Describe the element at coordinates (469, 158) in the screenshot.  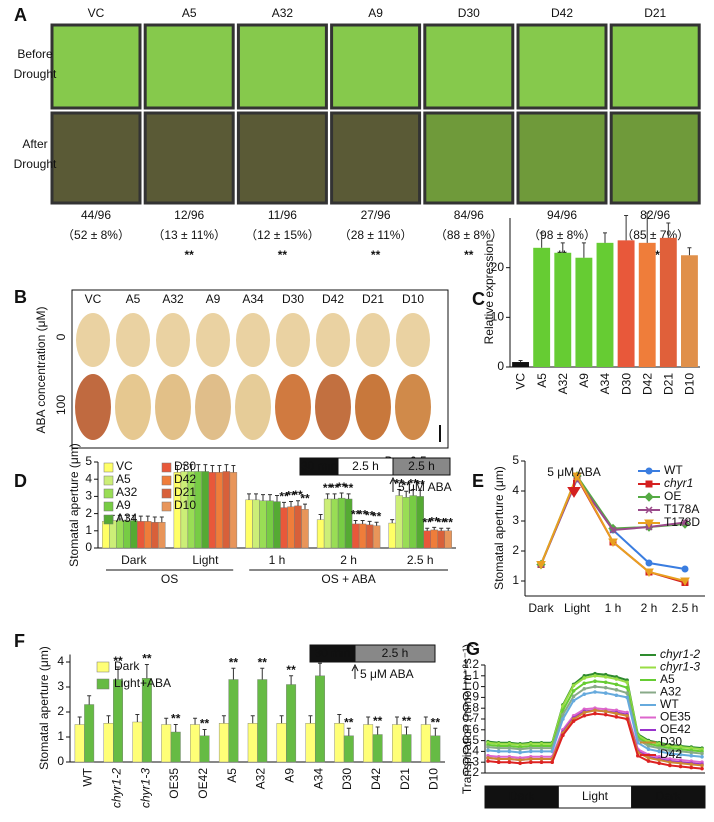
I see `photo-after` at that location.